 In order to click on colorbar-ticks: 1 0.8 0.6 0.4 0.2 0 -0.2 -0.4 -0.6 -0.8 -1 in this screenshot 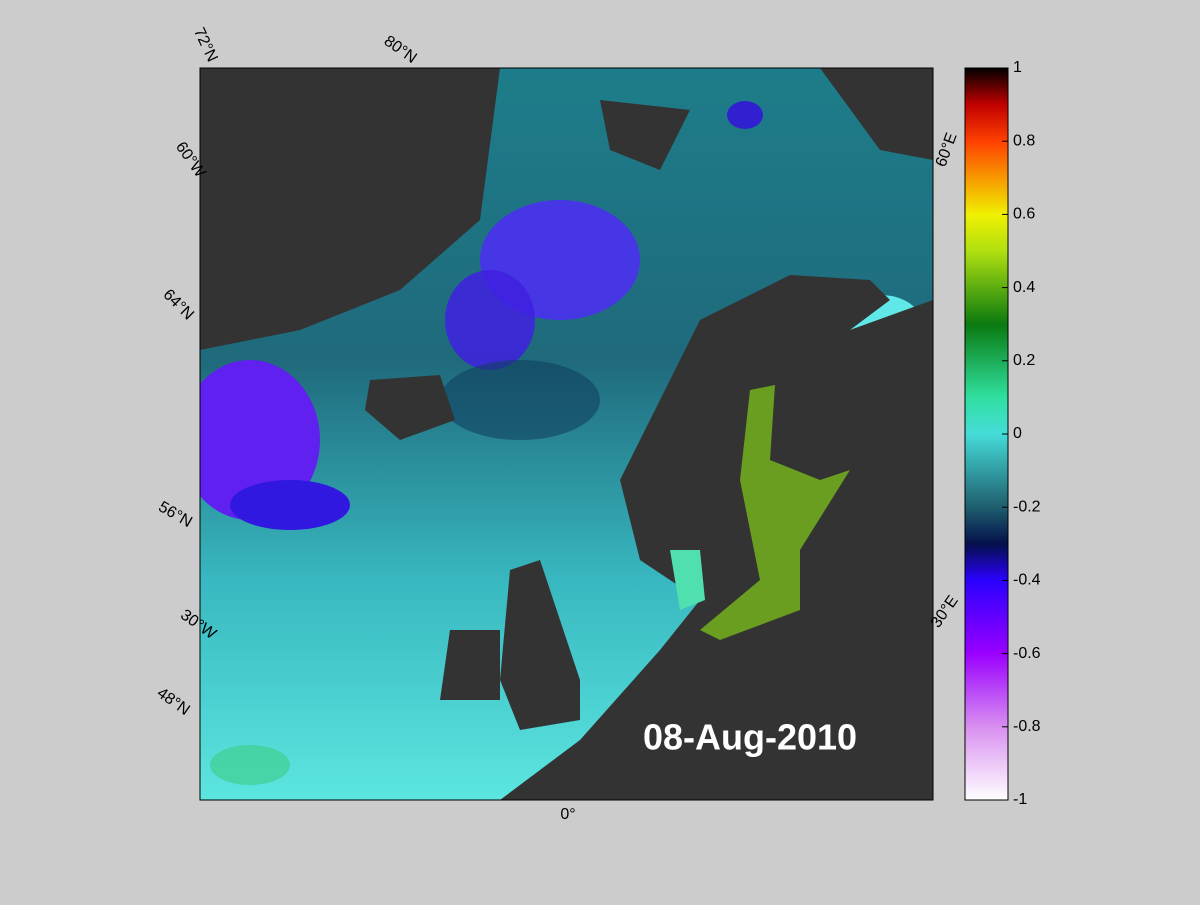, I will do `click(1021, 433)`.